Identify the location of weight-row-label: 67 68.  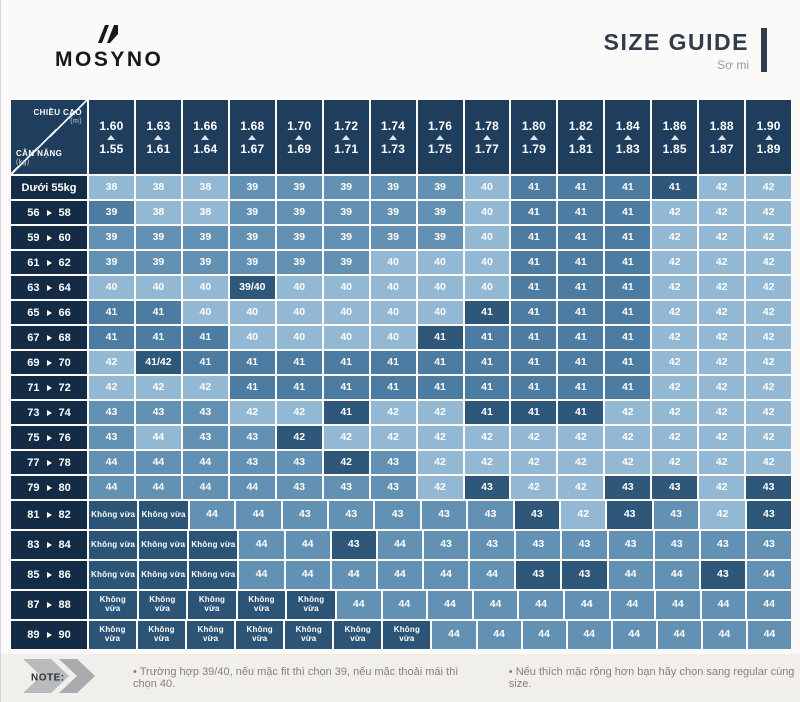
(49, 337).